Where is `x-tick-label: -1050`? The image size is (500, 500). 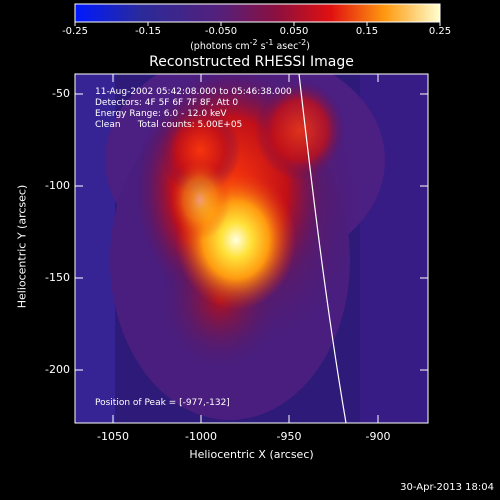 x-tick-label: -1050 is located at coordinates (113, 436).